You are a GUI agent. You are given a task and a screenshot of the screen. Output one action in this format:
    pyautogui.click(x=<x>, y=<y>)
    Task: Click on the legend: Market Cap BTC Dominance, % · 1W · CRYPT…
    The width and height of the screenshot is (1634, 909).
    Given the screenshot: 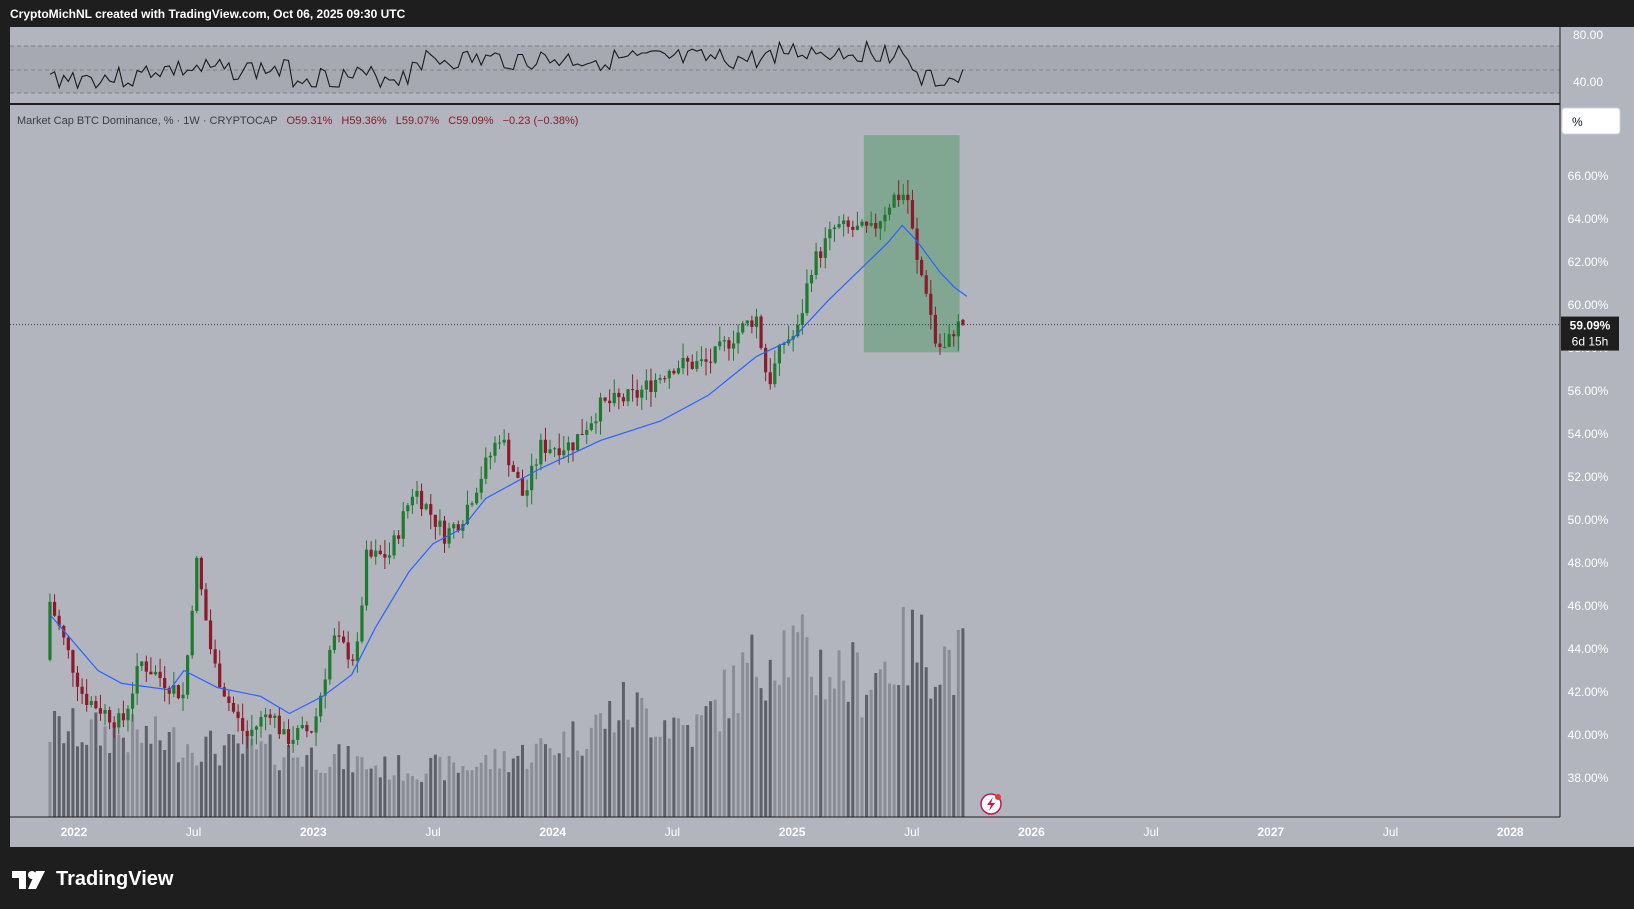 What is the action you would take?
    pyautogui.click(x=297, y=121)
    